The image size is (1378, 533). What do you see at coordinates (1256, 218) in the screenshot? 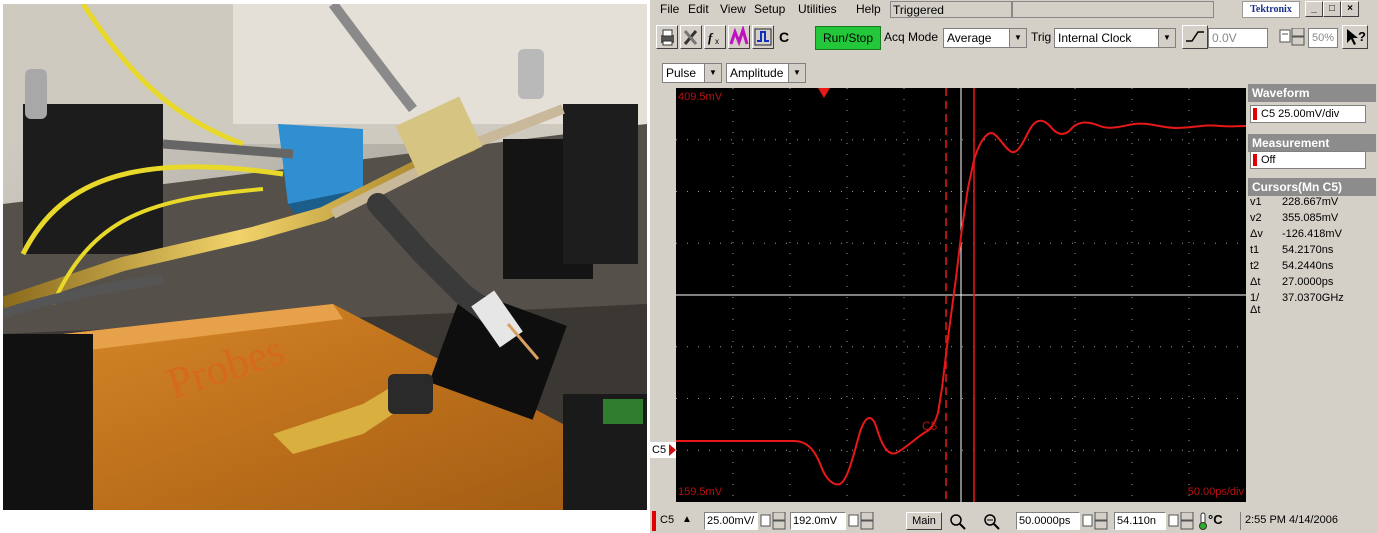
I see `cursor-key: v2` at bounding box center [1256, 218].